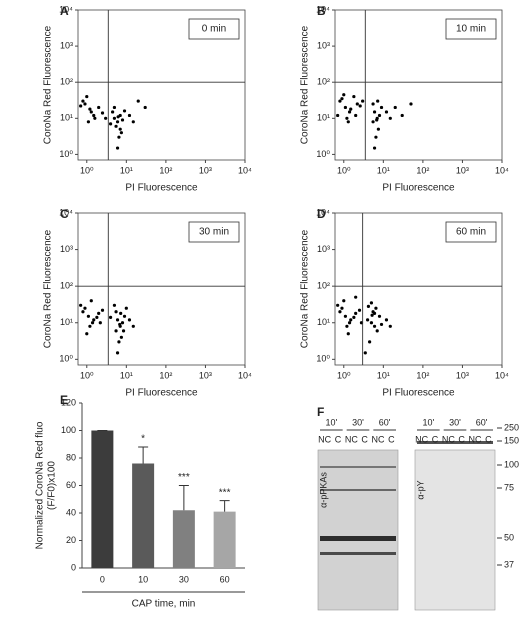 This screenshot has height=632, width=526. What do you see at coordinates (509, 564) in the screenshot?
I see `marker-label: 37` at bounding box center [509, 564].